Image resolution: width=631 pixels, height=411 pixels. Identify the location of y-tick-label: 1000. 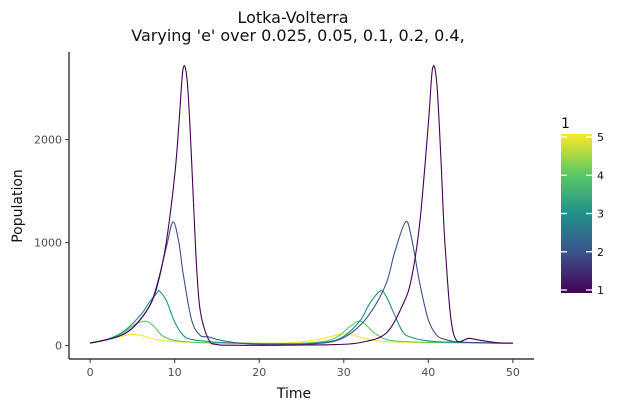
(48, 243).